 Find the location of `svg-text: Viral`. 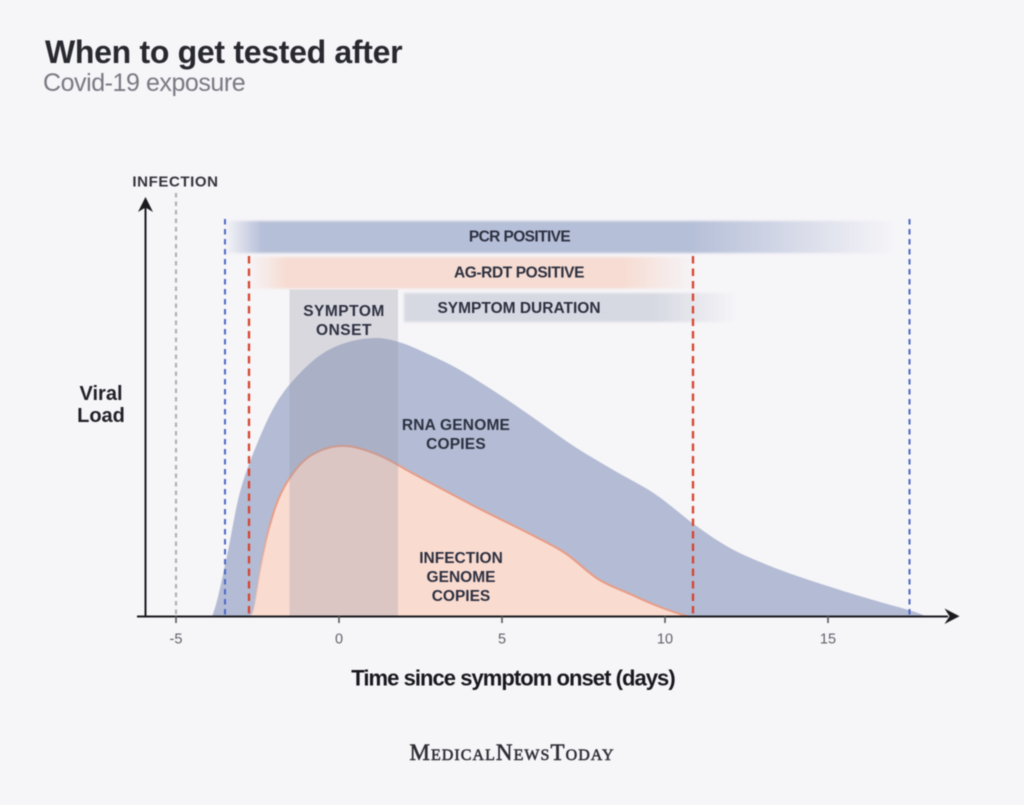

svg-text: Viral is located at coordinates (101, 394).